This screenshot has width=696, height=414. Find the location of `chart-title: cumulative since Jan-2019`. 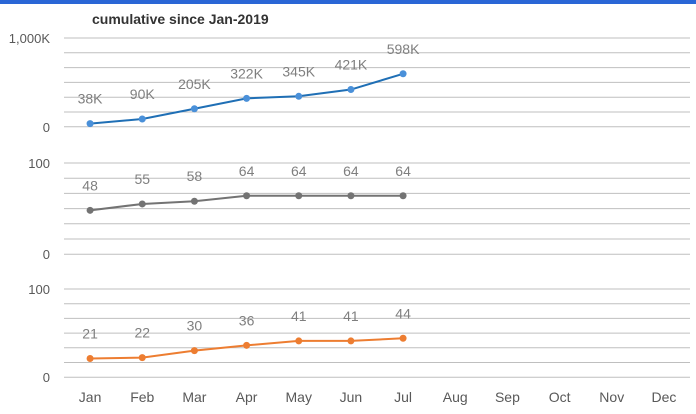

chart-title: cumulative since Jan-2019 is located at coordinates (180, 19).